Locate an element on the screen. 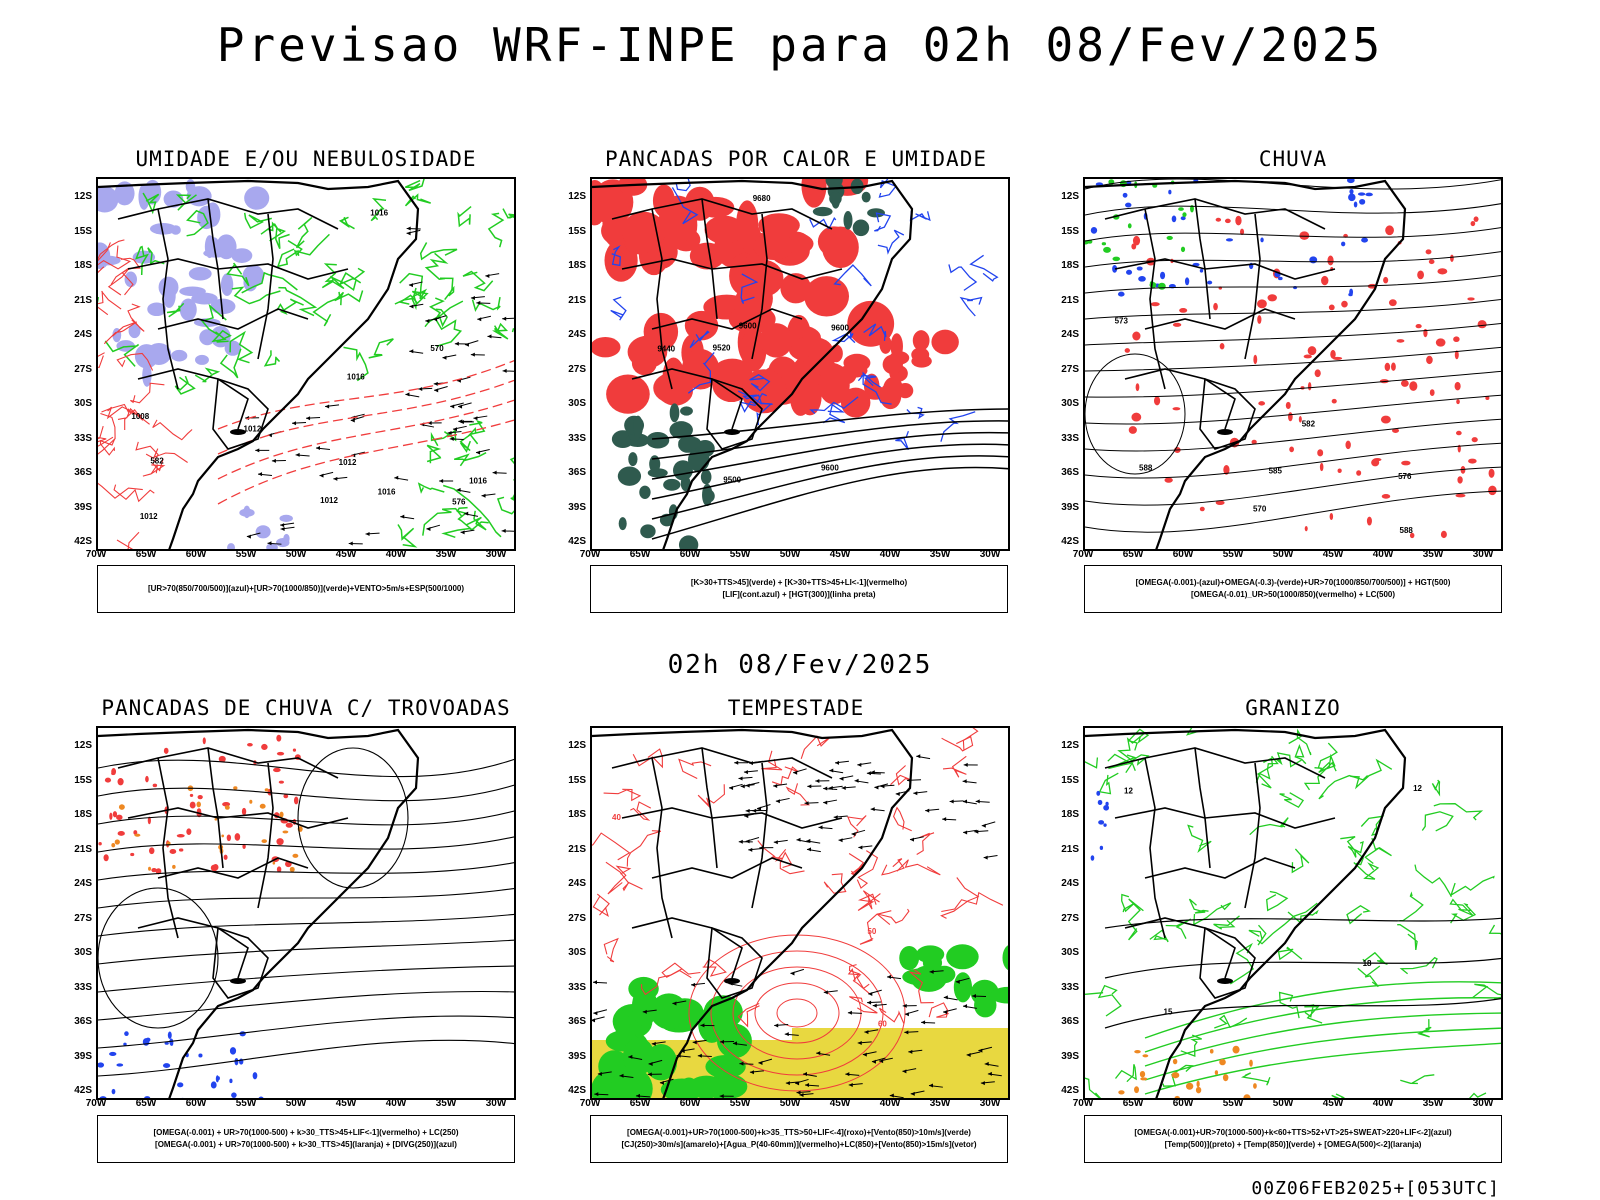  lon-tick-label: 65W is located at coordinates (1133, 554).